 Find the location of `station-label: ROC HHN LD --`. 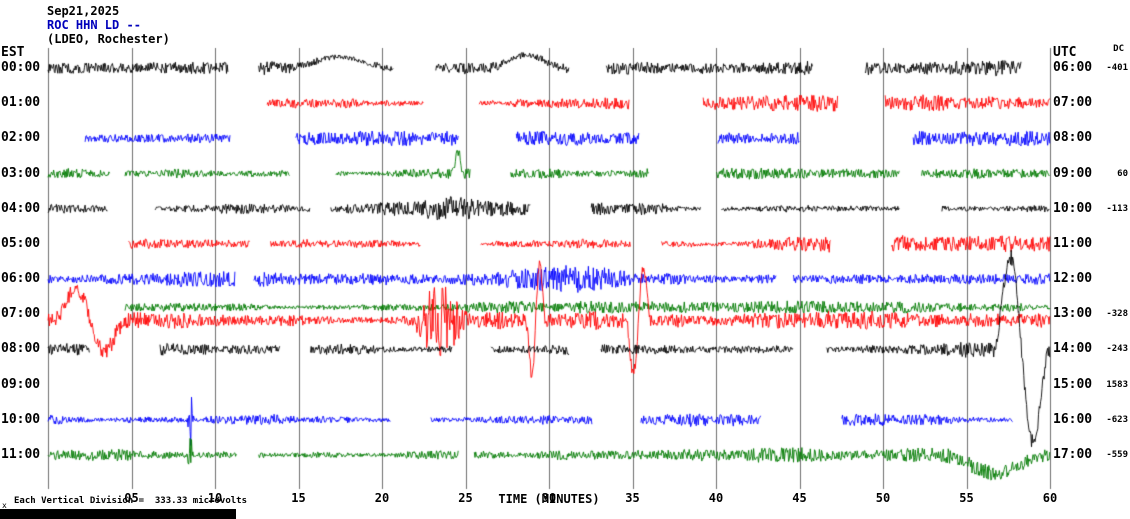

station-label: ROC HHN LD -- is located at coordinates (94, 25).